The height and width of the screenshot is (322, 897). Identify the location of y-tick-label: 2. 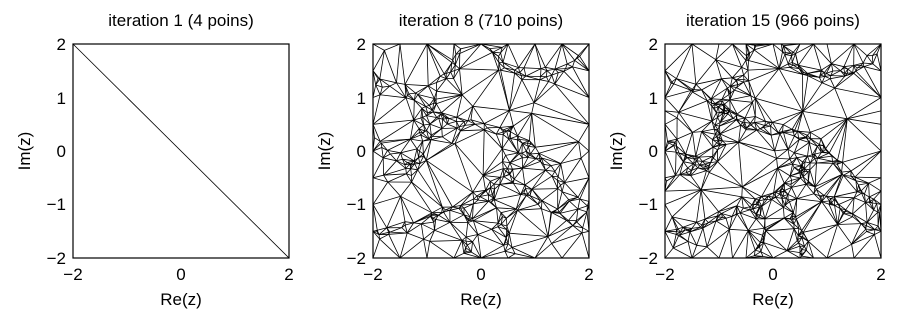
(361, 44).